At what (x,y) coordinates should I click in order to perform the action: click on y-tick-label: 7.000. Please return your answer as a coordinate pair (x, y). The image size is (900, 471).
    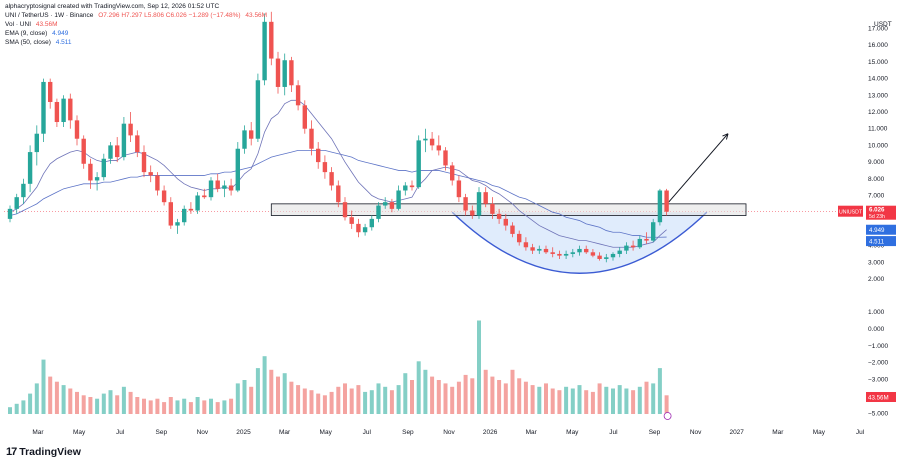
    Looking at the image, I should click on (876, 196).